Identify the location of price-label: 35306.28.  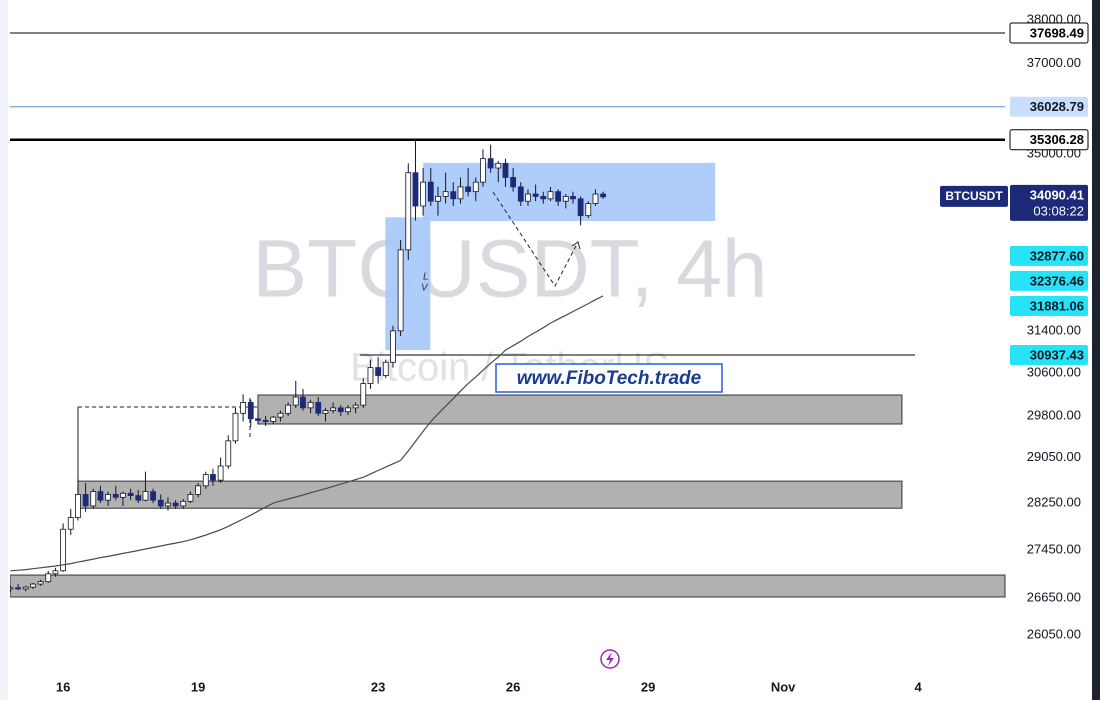
(1057, 139).